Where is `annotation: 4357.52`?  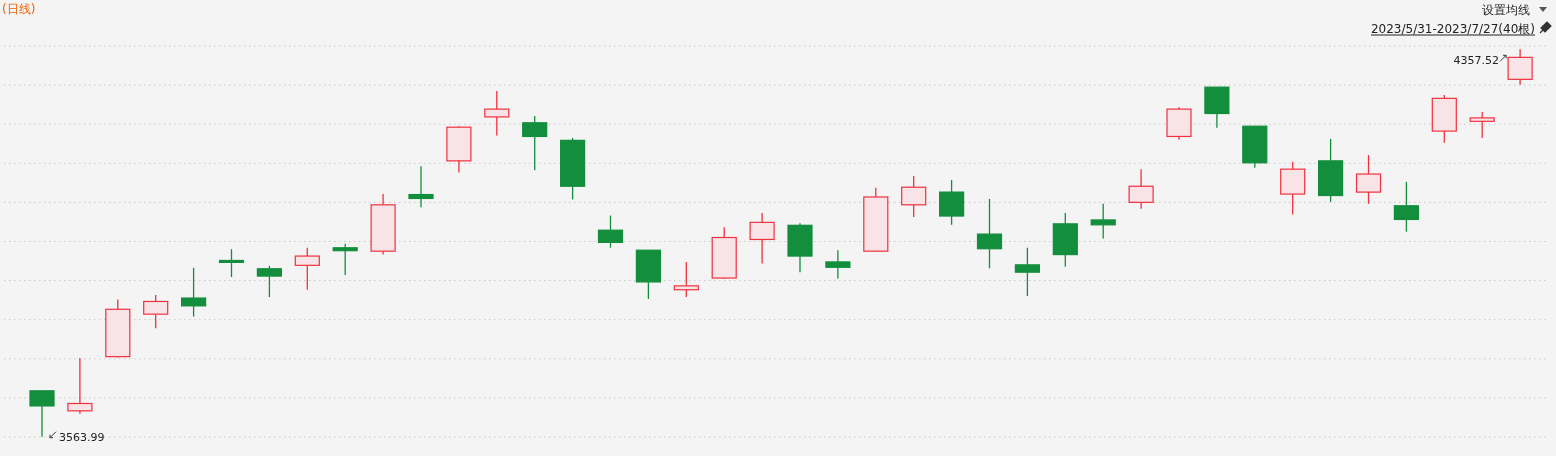
annotation: 4357.52 is located at coordinates (1476, 61).